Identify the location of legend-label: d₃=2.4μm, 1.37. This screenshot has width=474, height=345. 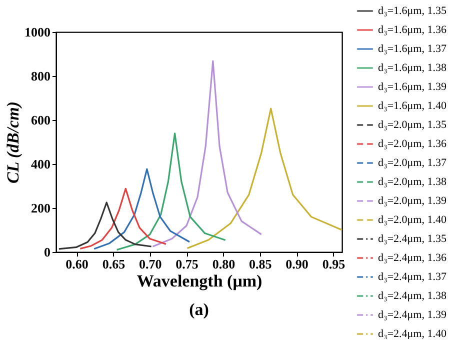
(412, 277).